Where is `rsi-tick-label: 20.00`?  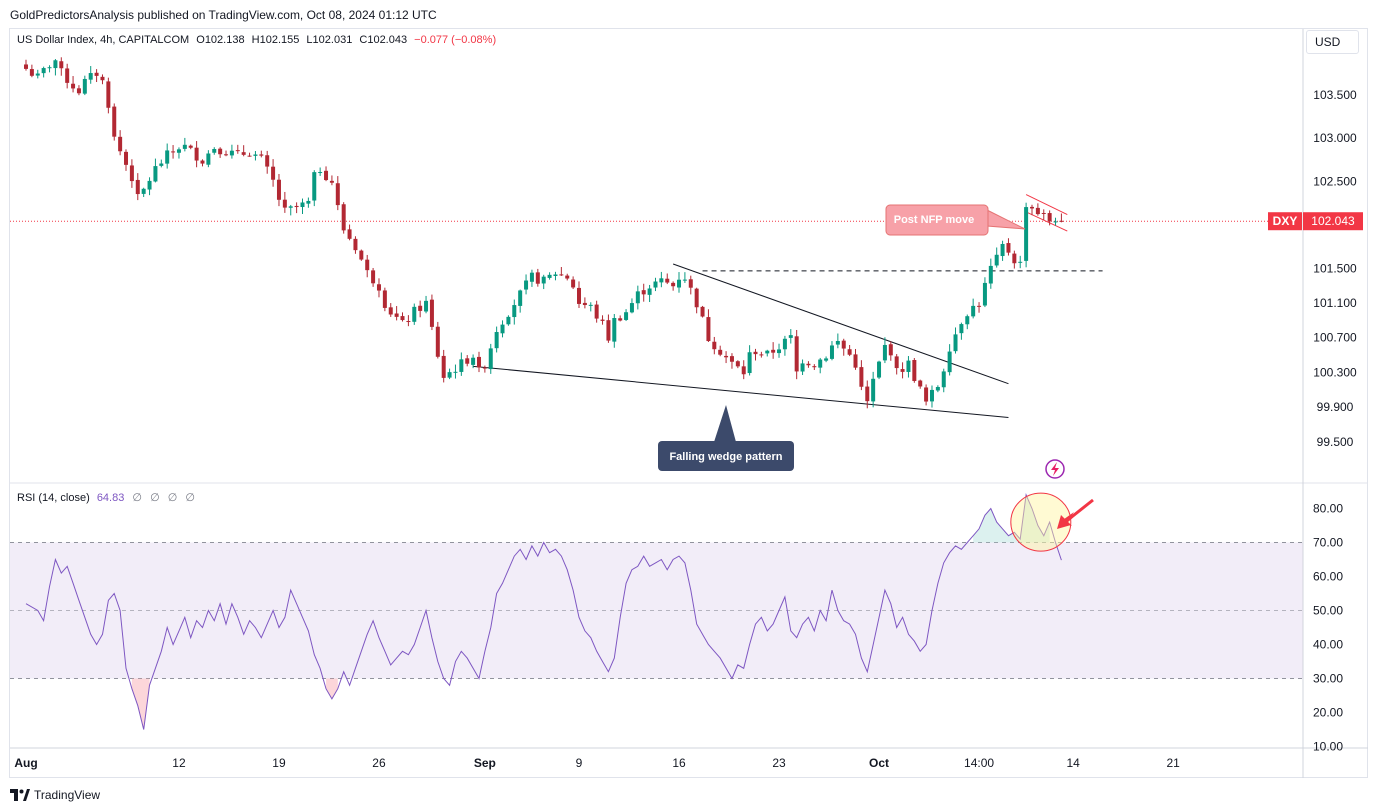
rsi-tick-label: 20.00 is located at coordinates (1328, 713).